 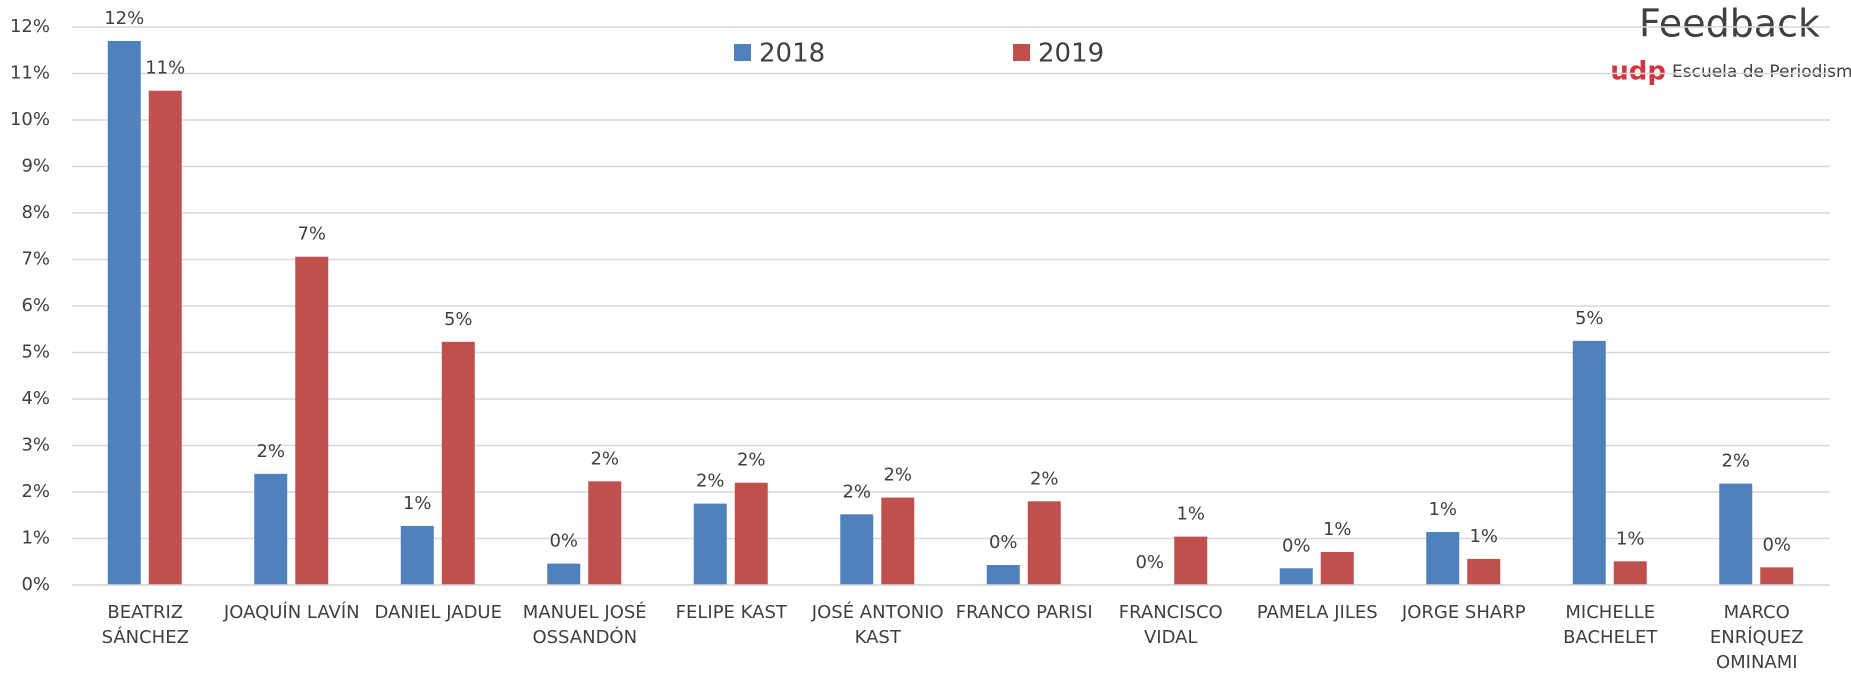 I want to click on x-tick-label: MARCO ENRÍQUEZ OMINAMI, so click(x=1756, y=637).